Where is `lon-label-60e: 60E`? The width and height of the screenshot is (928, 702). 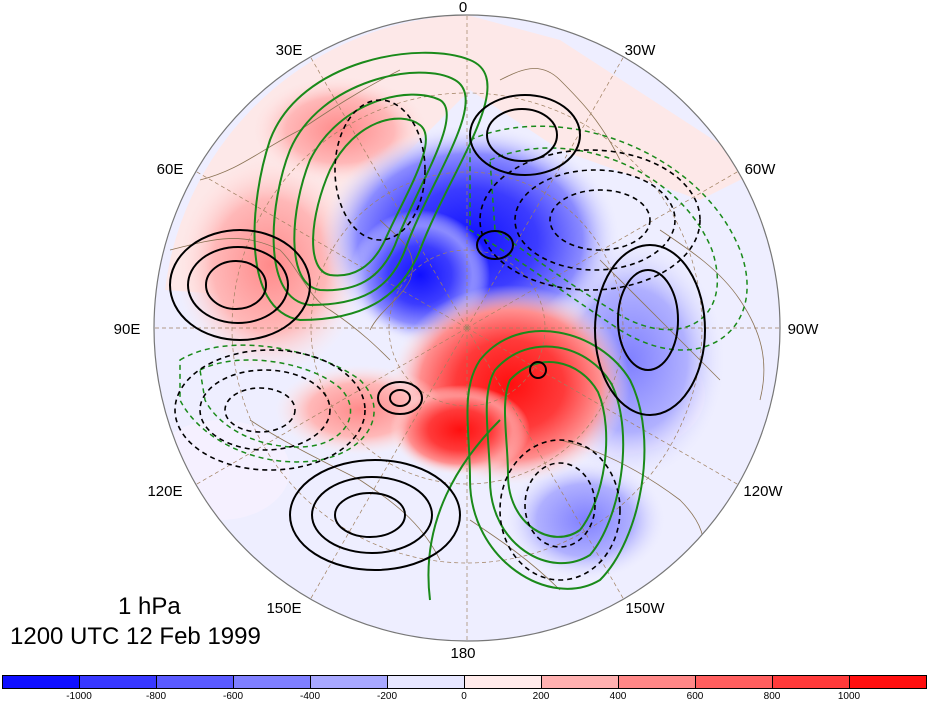
lon-label-60e: 60E is located at coordinates (170, 169).